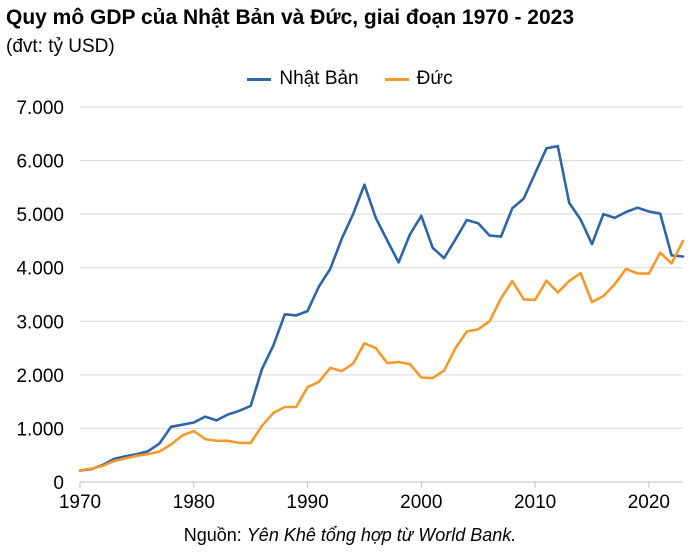  What do you see at coordinates (215, 535) in the screenshot?
I see `source-prefix: Nguồn:` at bounding box center [215, 535].